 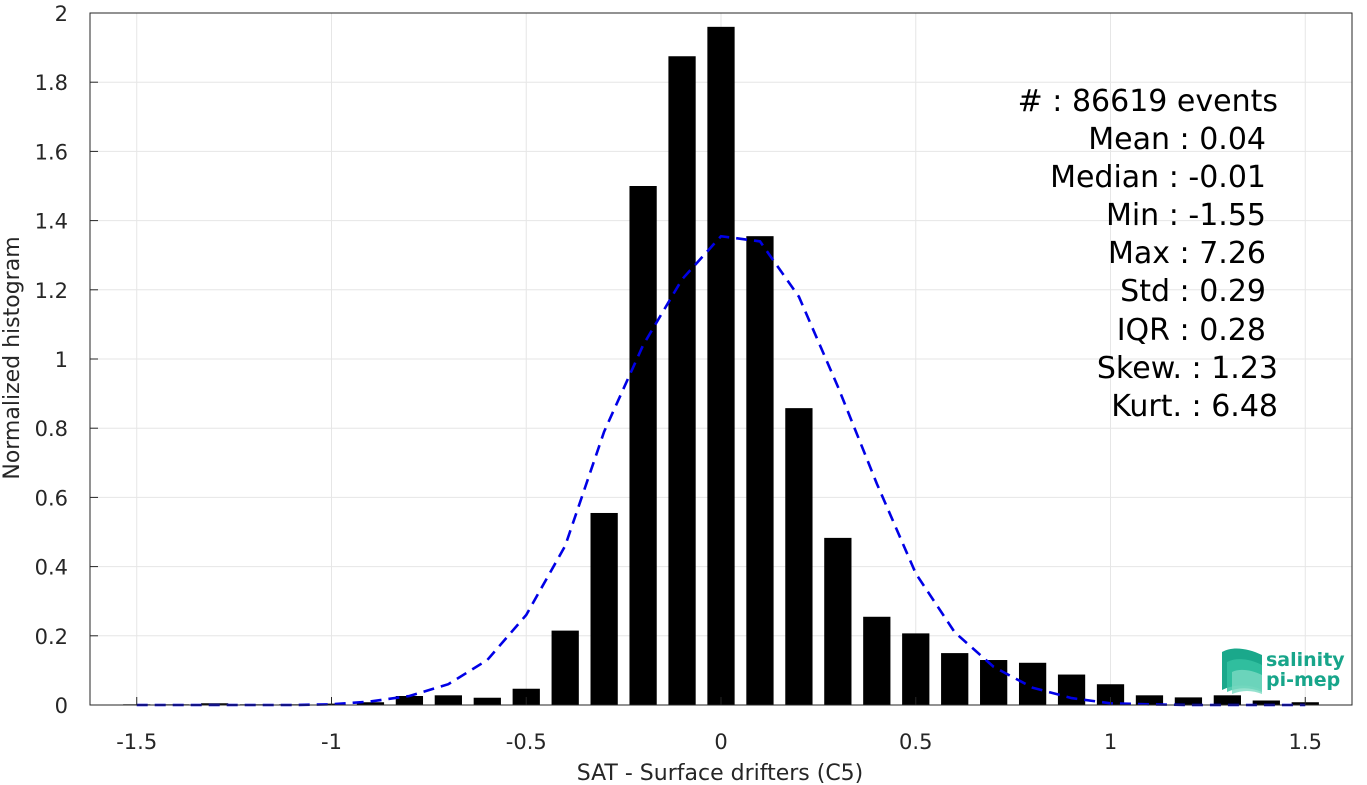 I want to click on y-tick-label: 0.6, so click(x=51, y=498).